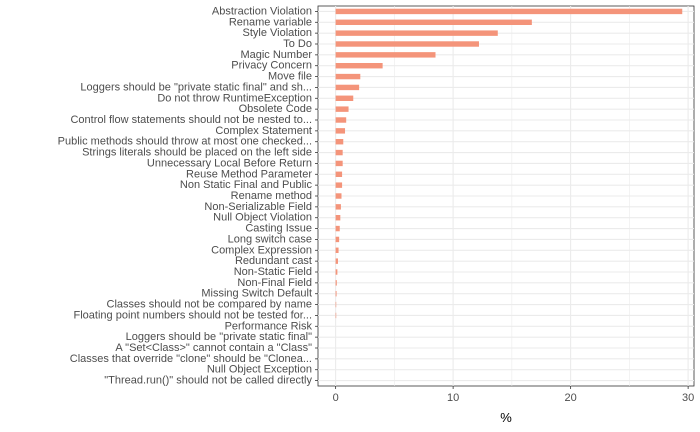 This screenshot has height=432, width=700. What do you see at coordinates (270, 239) in the screenshot?
I see `category-label: Long switch case` at bounding box center [270, 239].